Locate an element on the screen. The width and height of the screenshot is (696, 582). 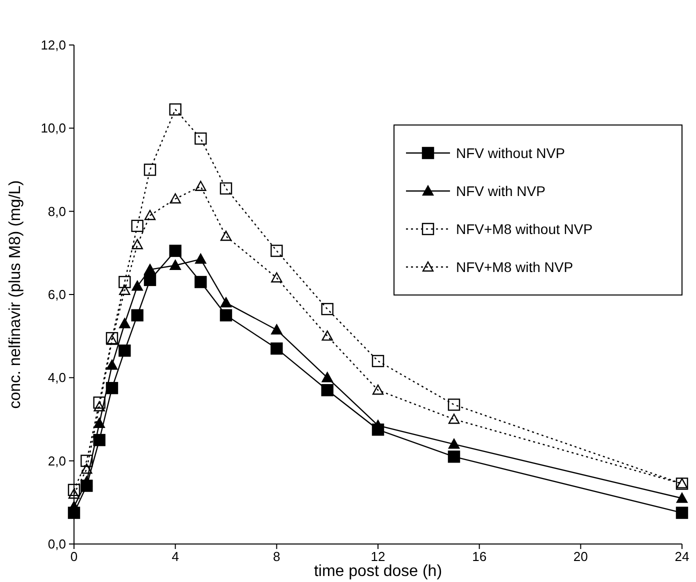
x-tick-label: 16 is located at coordinates (479, 556).